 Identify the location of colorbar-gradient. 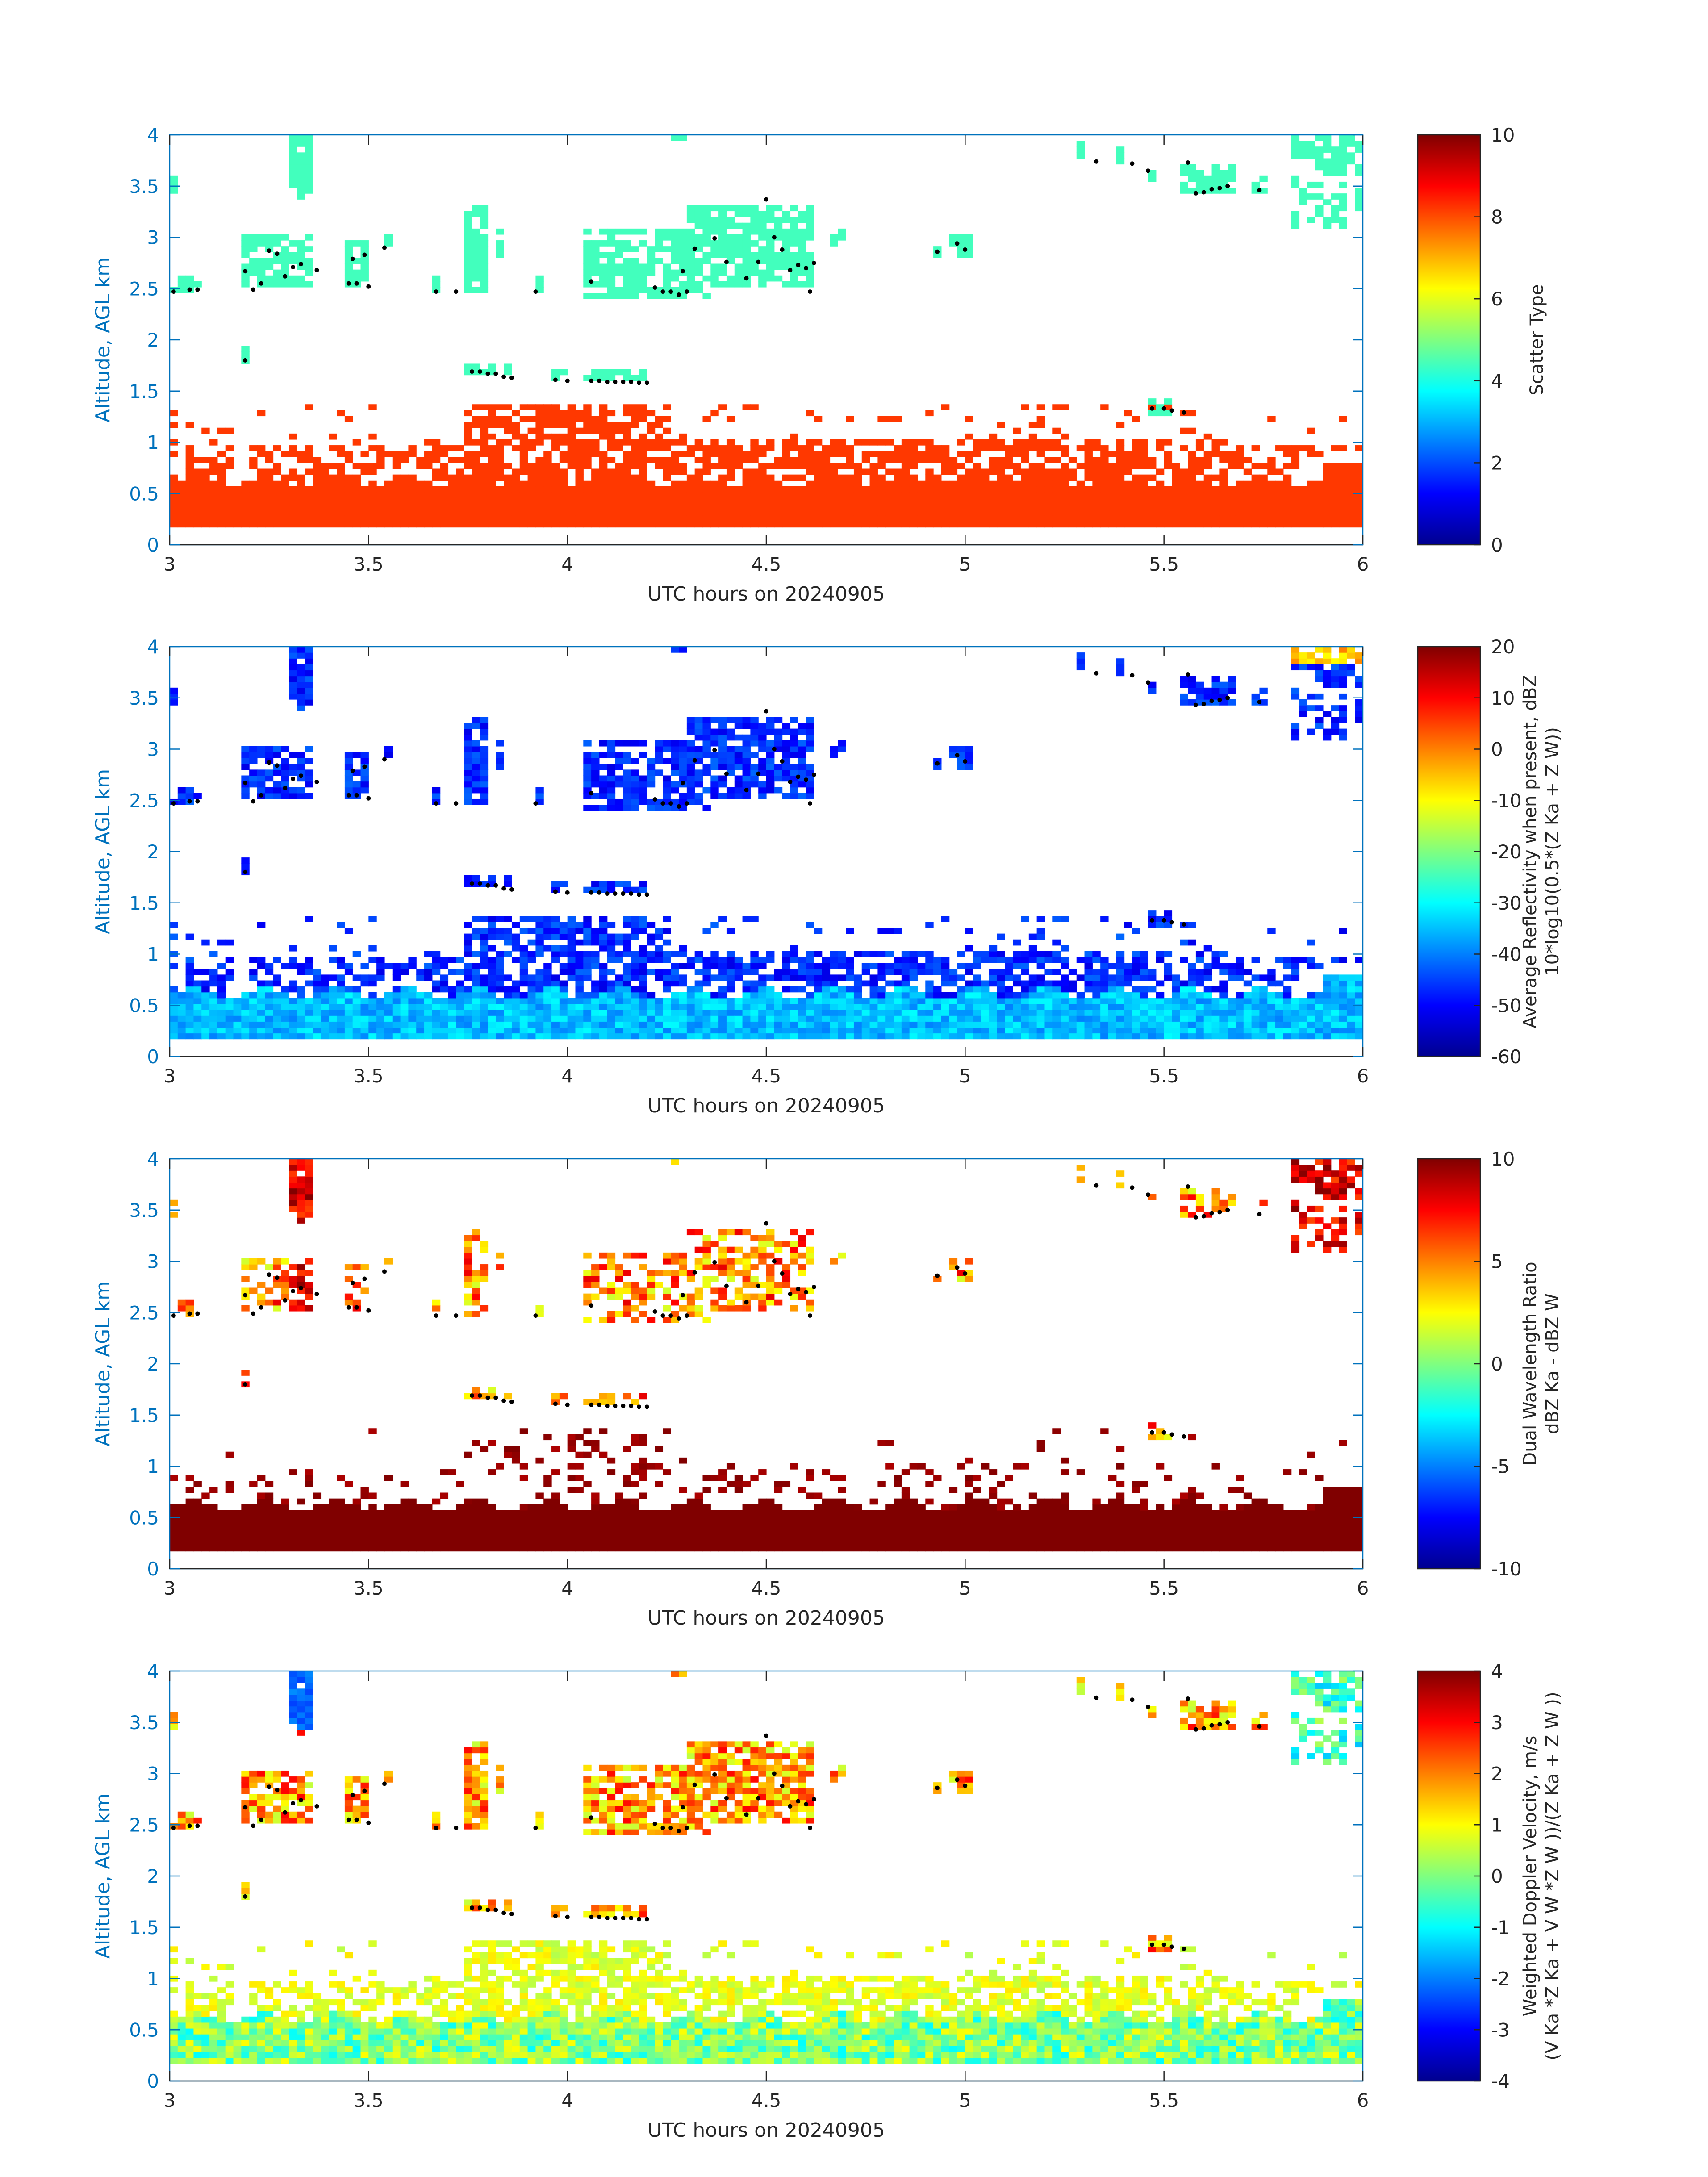
(1449, 340).